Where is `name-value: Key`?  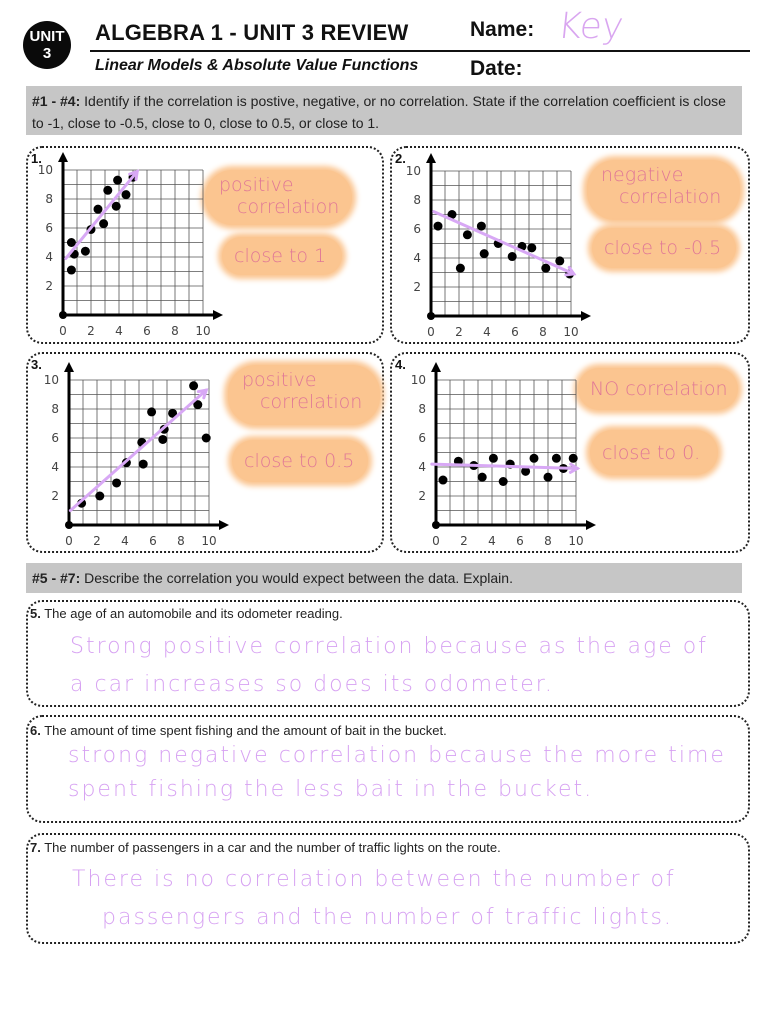 name-value: Key is located at coordinates (590, 26).